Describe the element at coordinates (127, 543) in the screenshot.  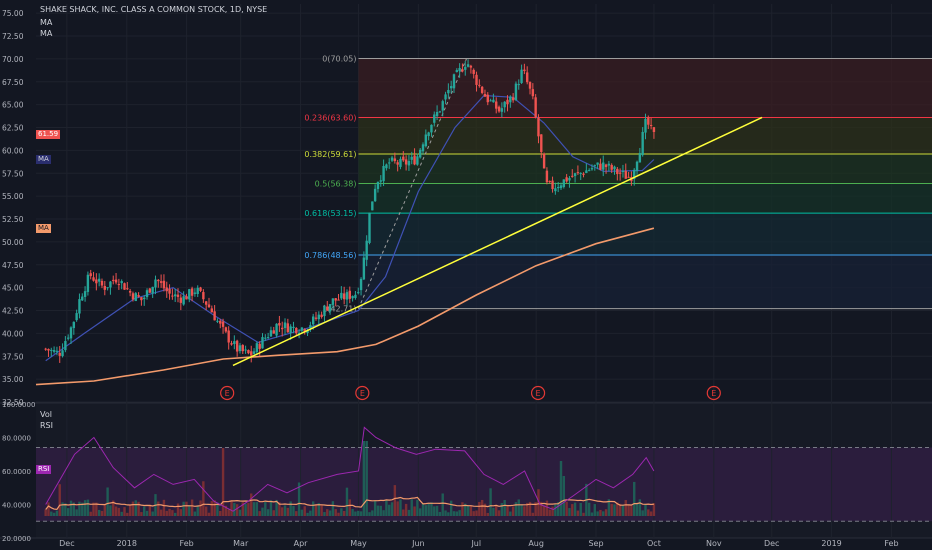
I see `time-tick-label: 2018` at that location.